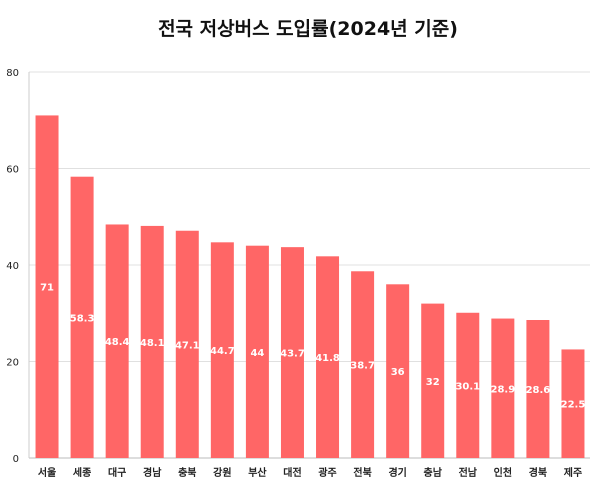 This screenshot has height=495, width=600. What do you see at coordinates (12, 170) in the screenshot?
I see `y-tick-label: 60` at bounding box center [12, 170].